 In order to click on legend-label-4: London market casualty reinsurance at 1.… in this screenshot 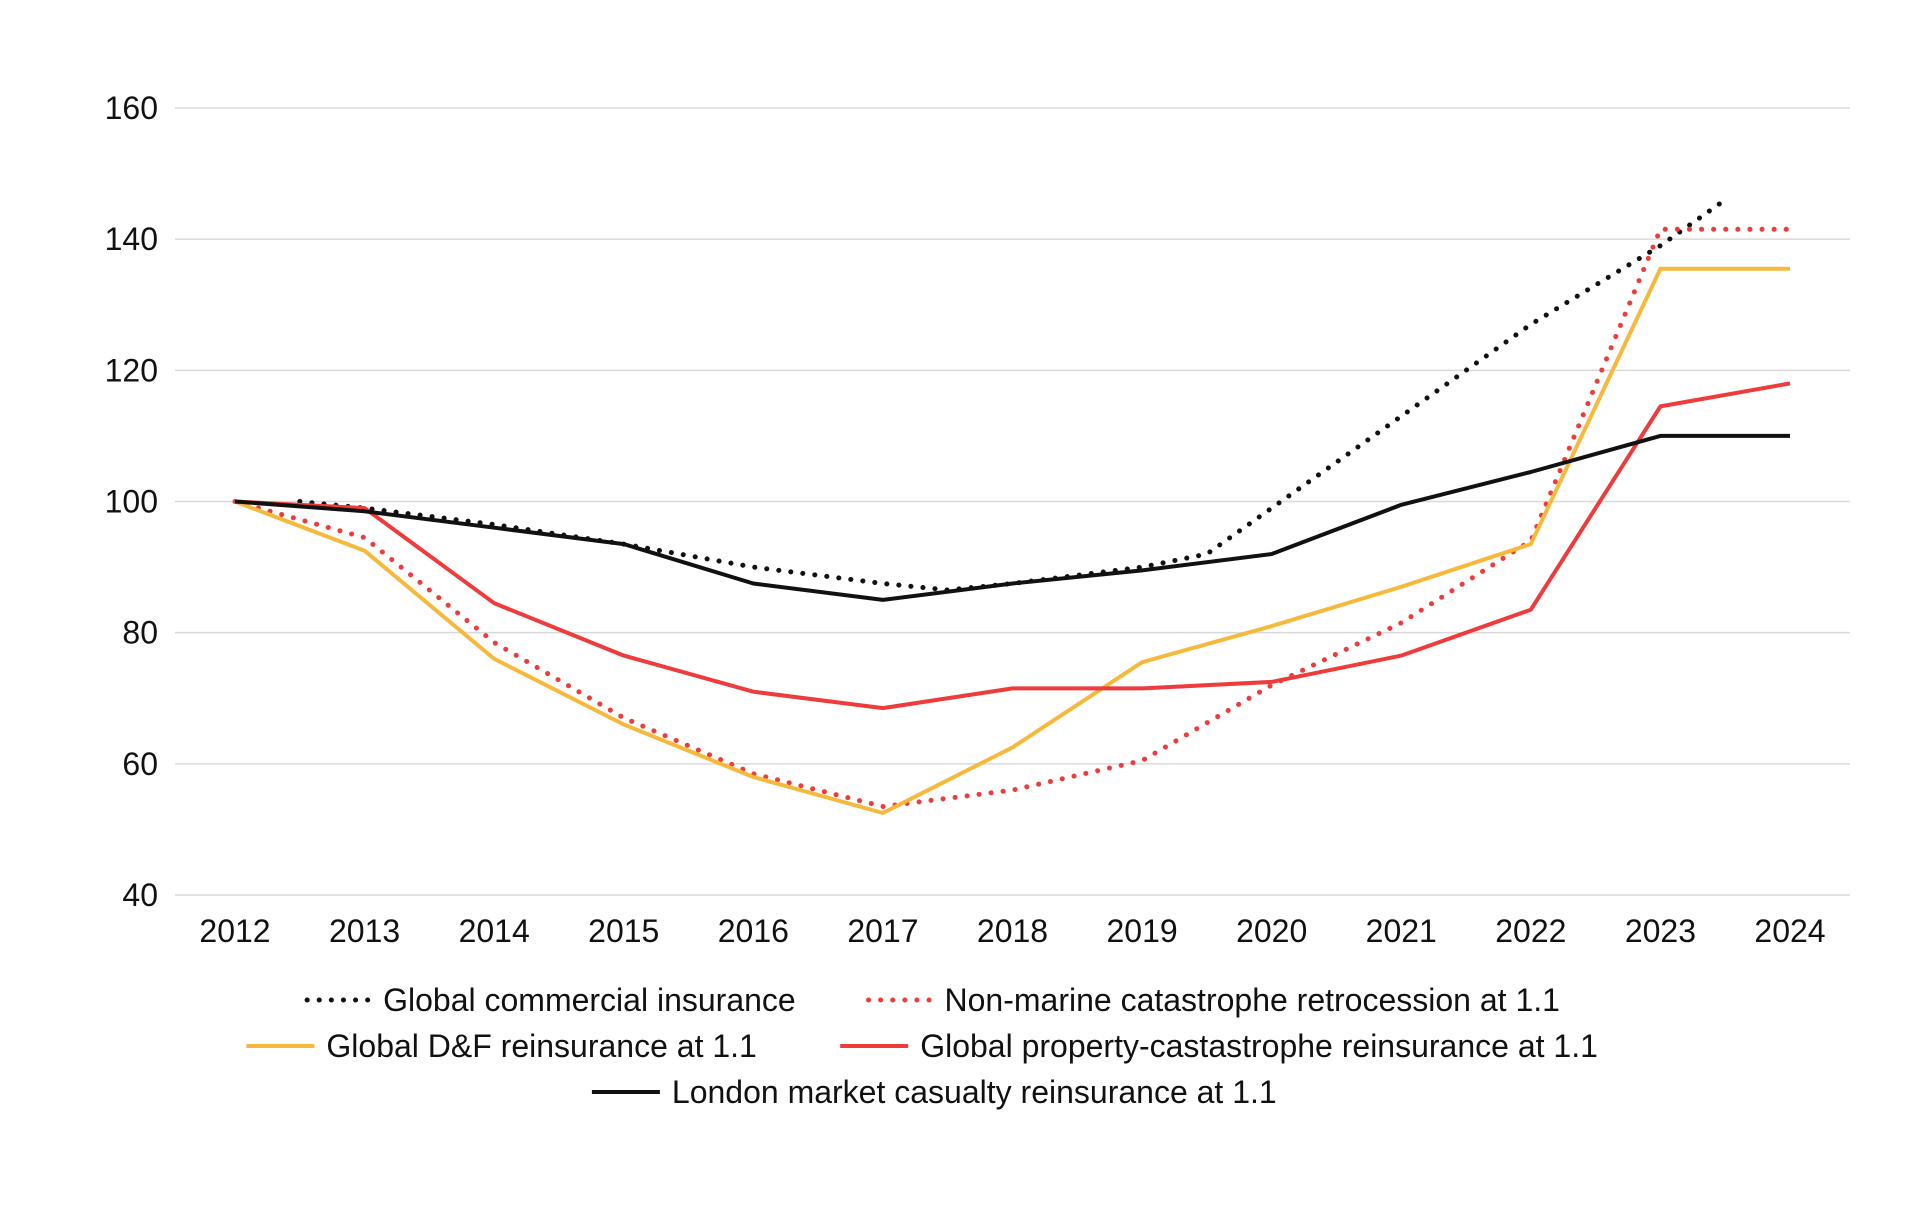, I will do `click(974, 1092)`.